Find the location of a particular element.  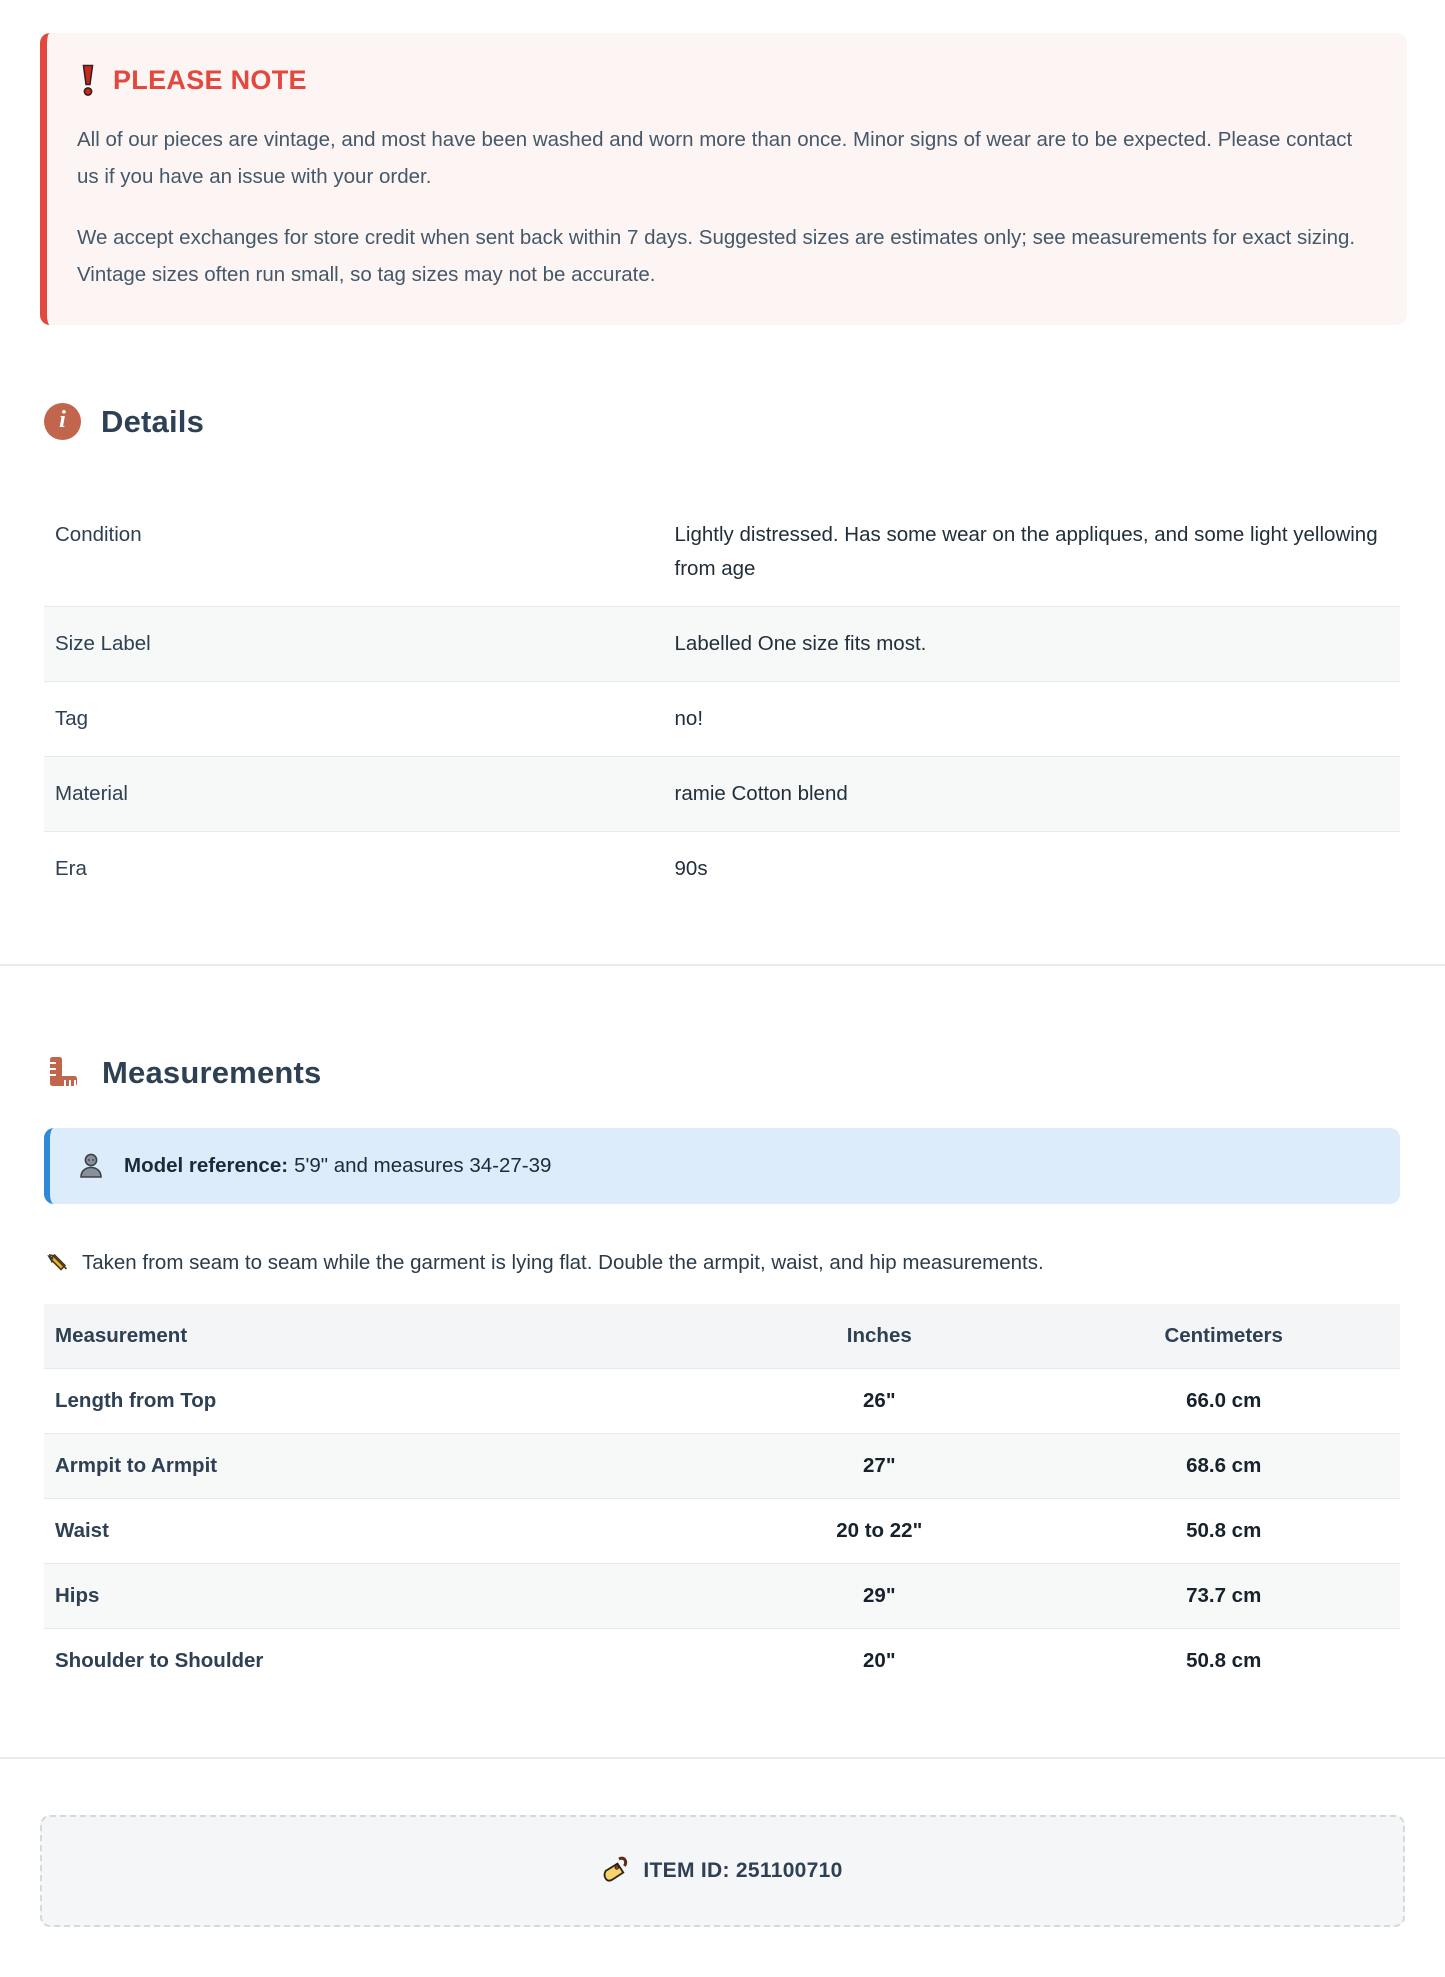

table-row: Armpit to Armpit 27" 68.6 cm is located at coordinates (722, 1465).